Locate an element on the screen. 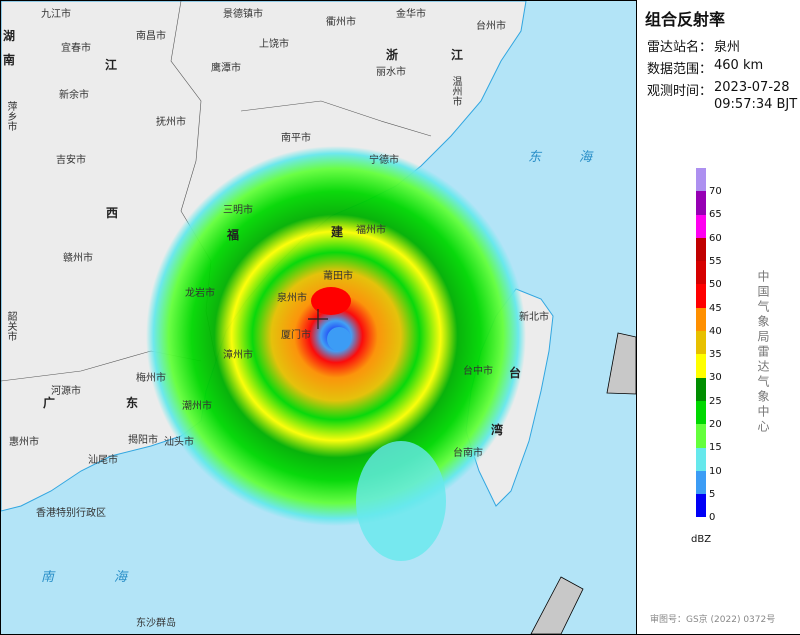 This screenshot has height=635, width=800. range-value: 460 km is located at coordinates (739, 65).